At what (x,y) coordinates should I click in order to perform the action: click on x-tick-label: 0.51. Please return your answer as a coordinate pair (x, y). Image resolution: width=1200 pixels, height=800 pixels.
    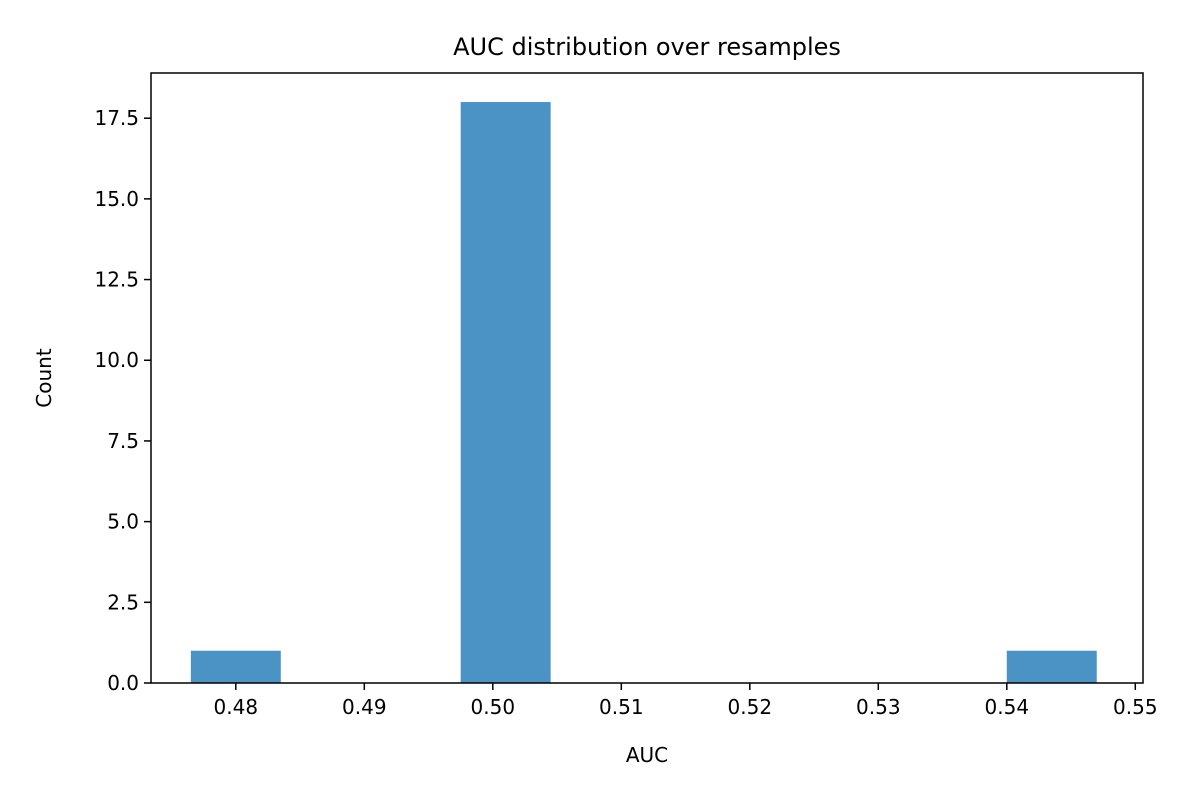
    Looking at the image, I should click on (621, 707).